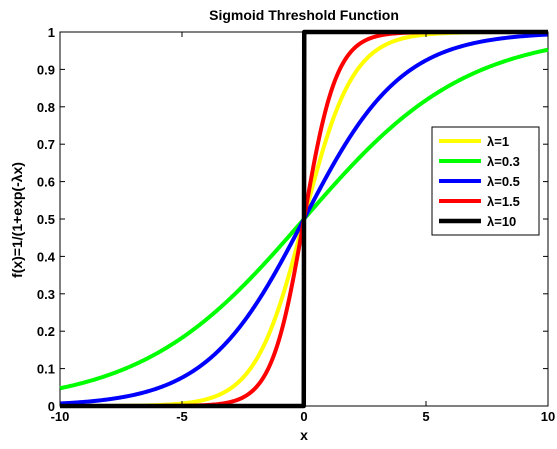 This screenshot has height=449, width=557. Describe the element at coordinates (60, 416) in the screenshot. I see `x-tick-label: -10` at that location.